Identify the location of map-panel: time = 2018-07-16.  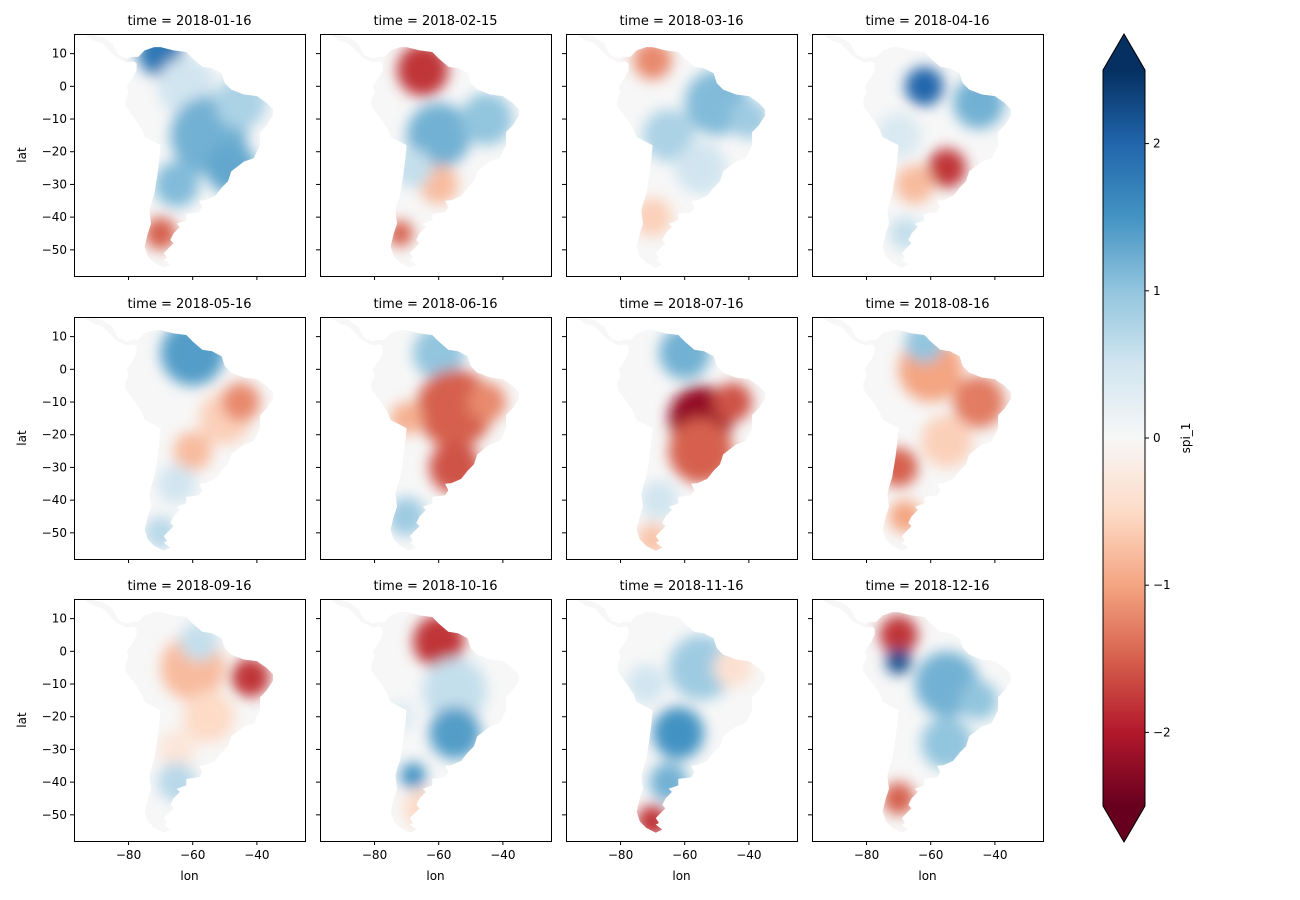
(680, 430).